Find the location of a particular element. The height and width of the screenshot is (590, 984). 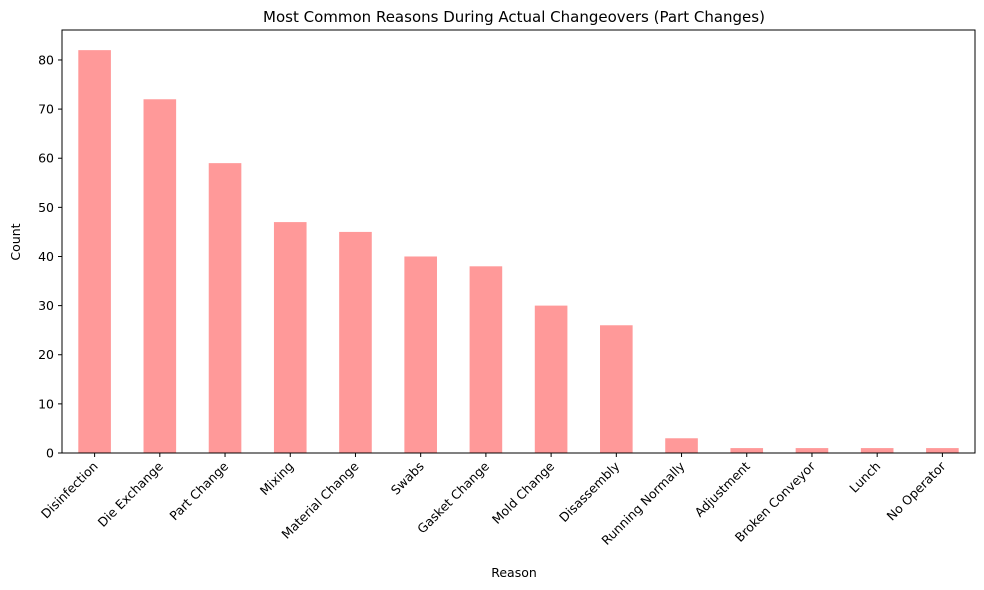

y-axis: 0 10 20 30 40 50 60 70 80 is located at coordinates (50, 256).